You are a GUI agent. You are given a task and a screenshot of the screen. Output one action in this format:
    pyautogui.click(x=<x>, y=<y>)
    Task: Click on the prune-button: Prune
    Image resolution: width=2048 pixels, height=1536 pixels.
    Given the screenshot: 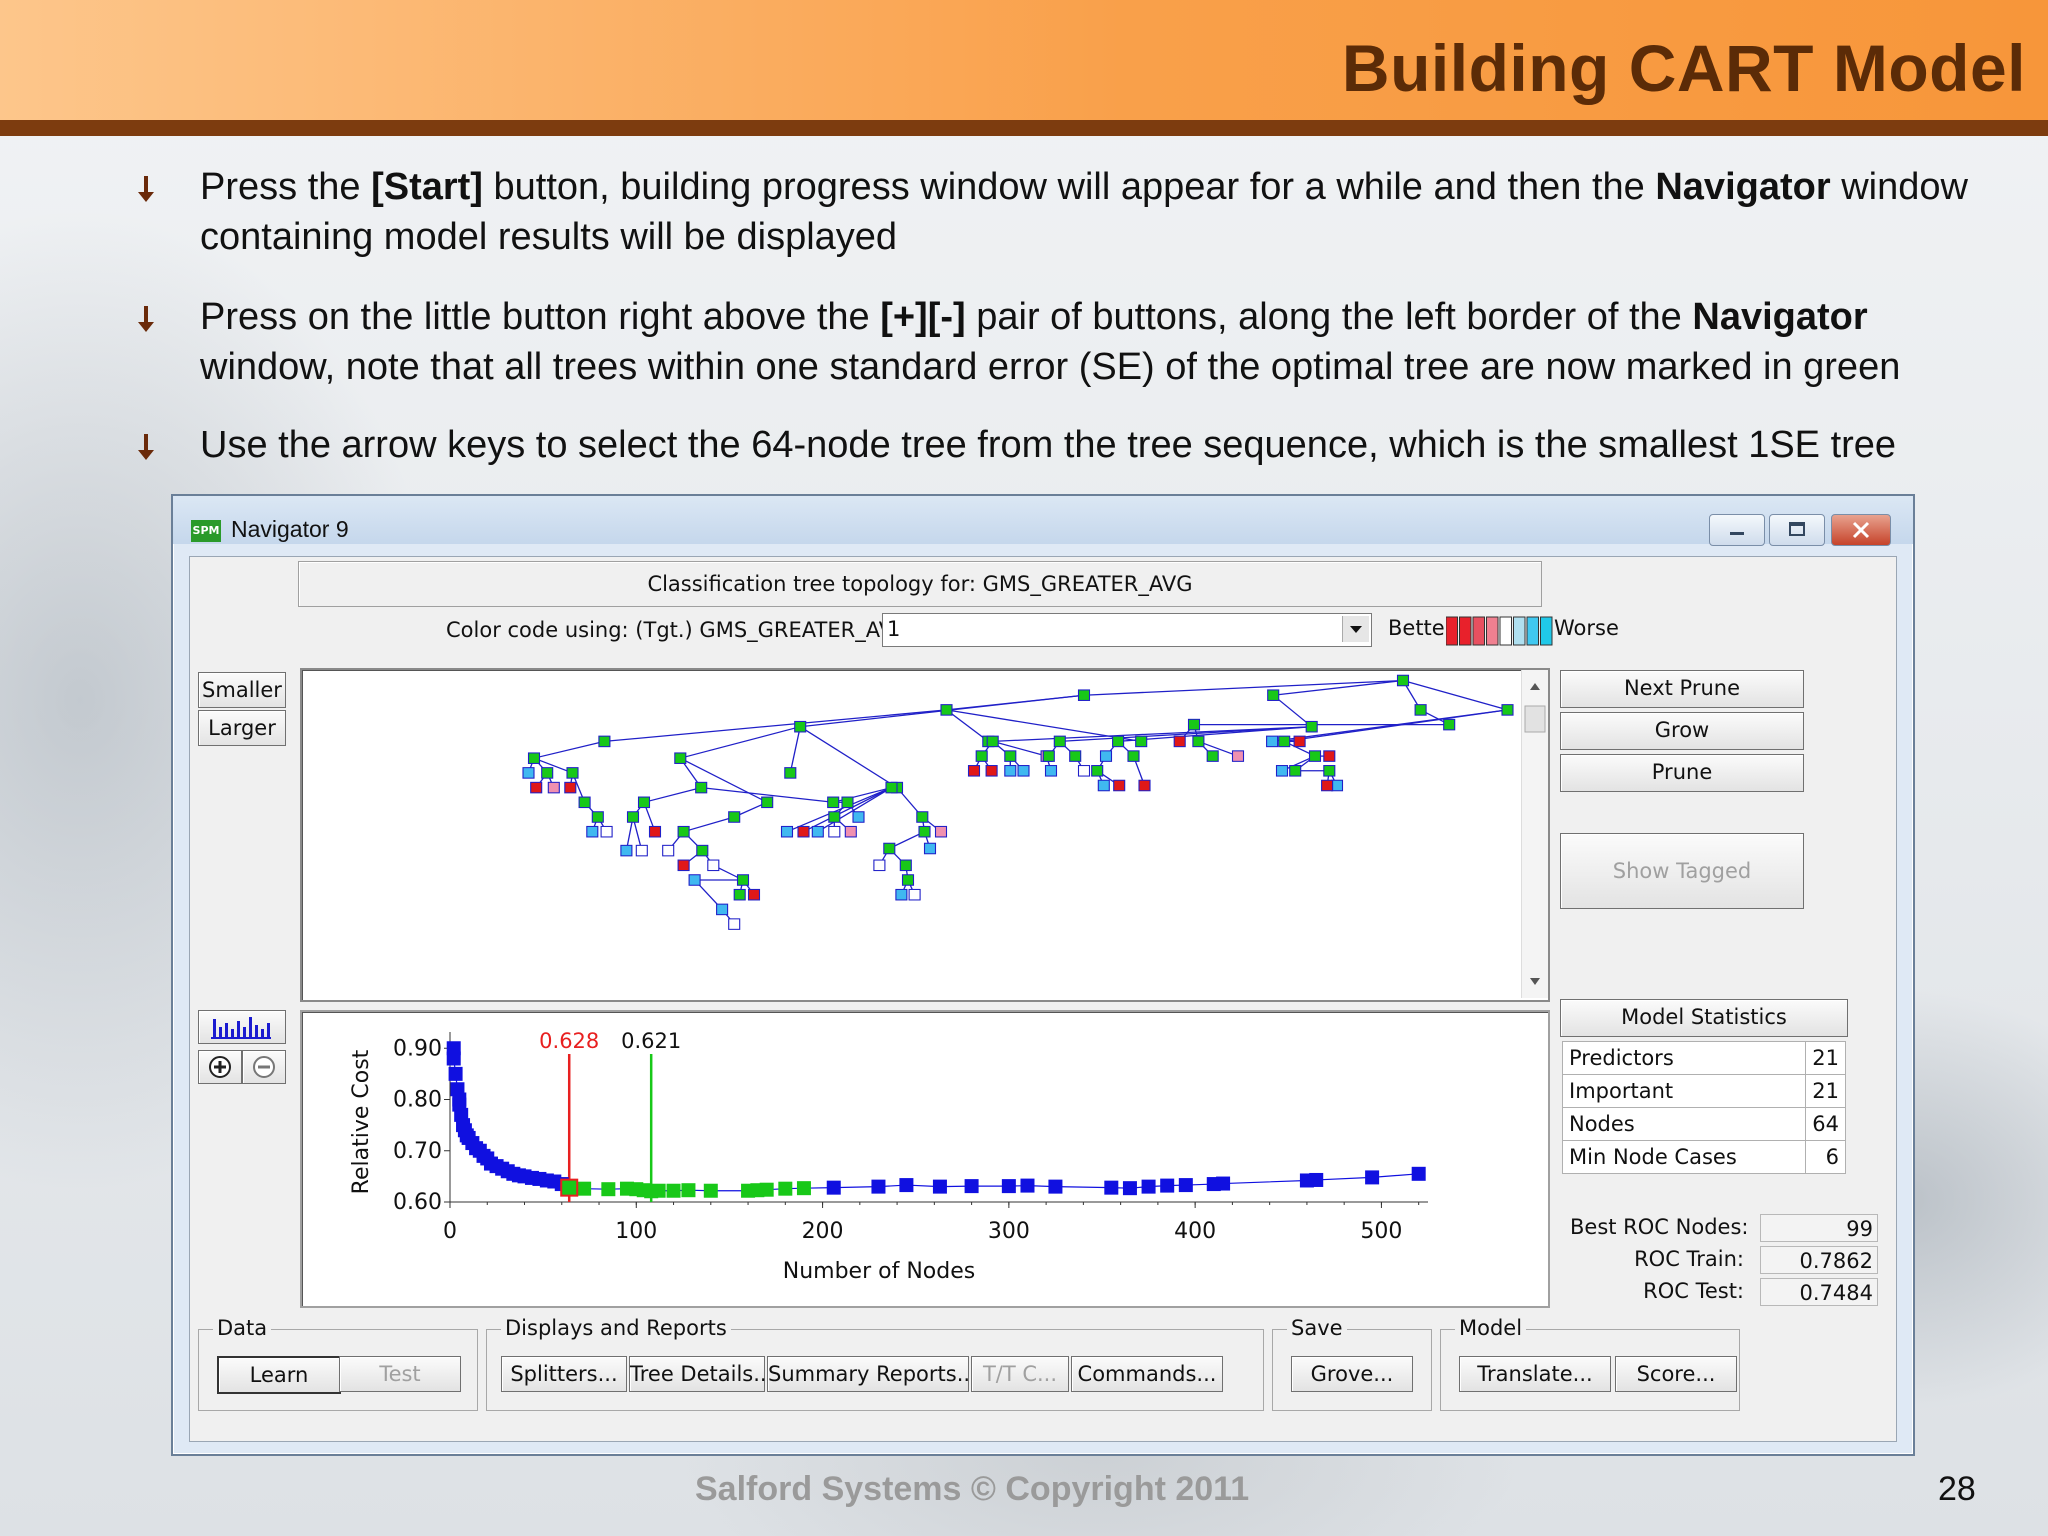 What is the action you would take?
    pyautogui.click(x=1682, y=773)
    